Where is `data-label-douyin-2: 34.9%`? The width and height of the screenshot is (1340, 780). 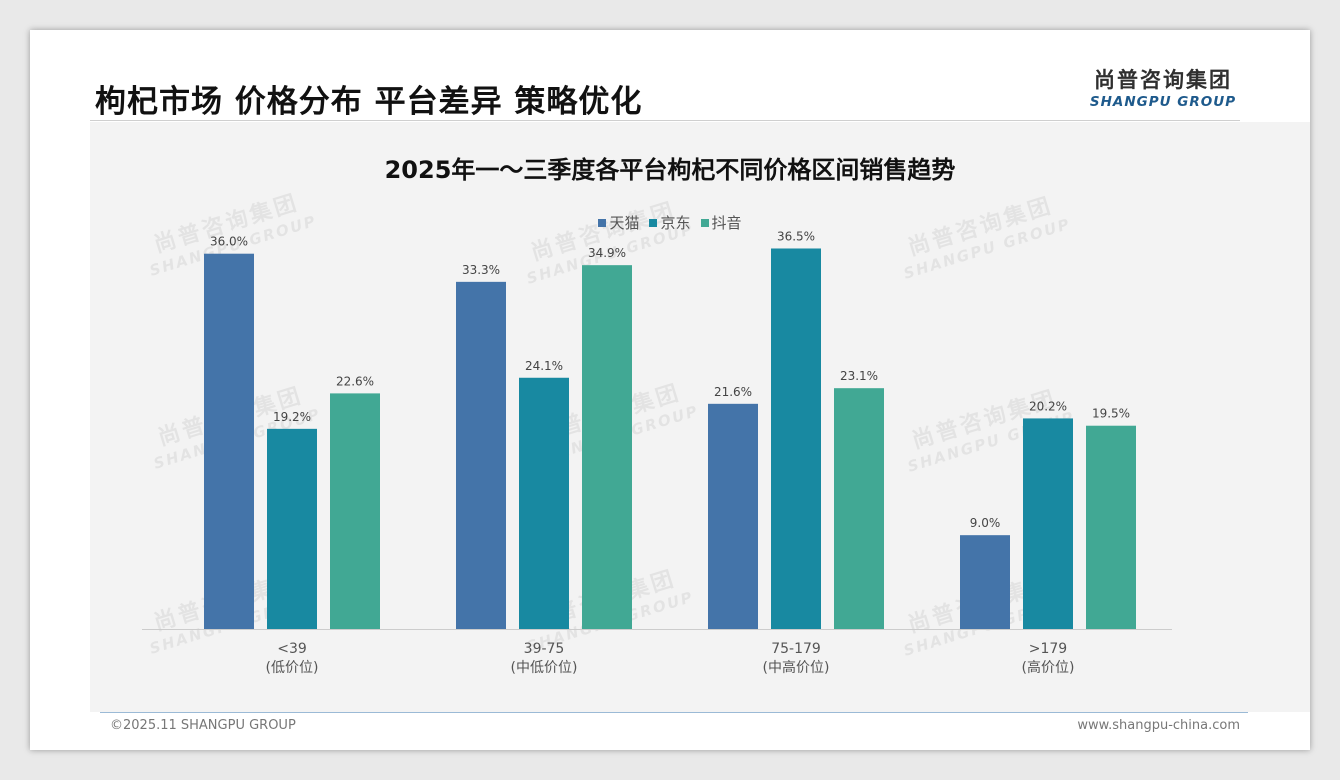 data-label-douyin-2: 34.9% is located at coordinates (607, 253).